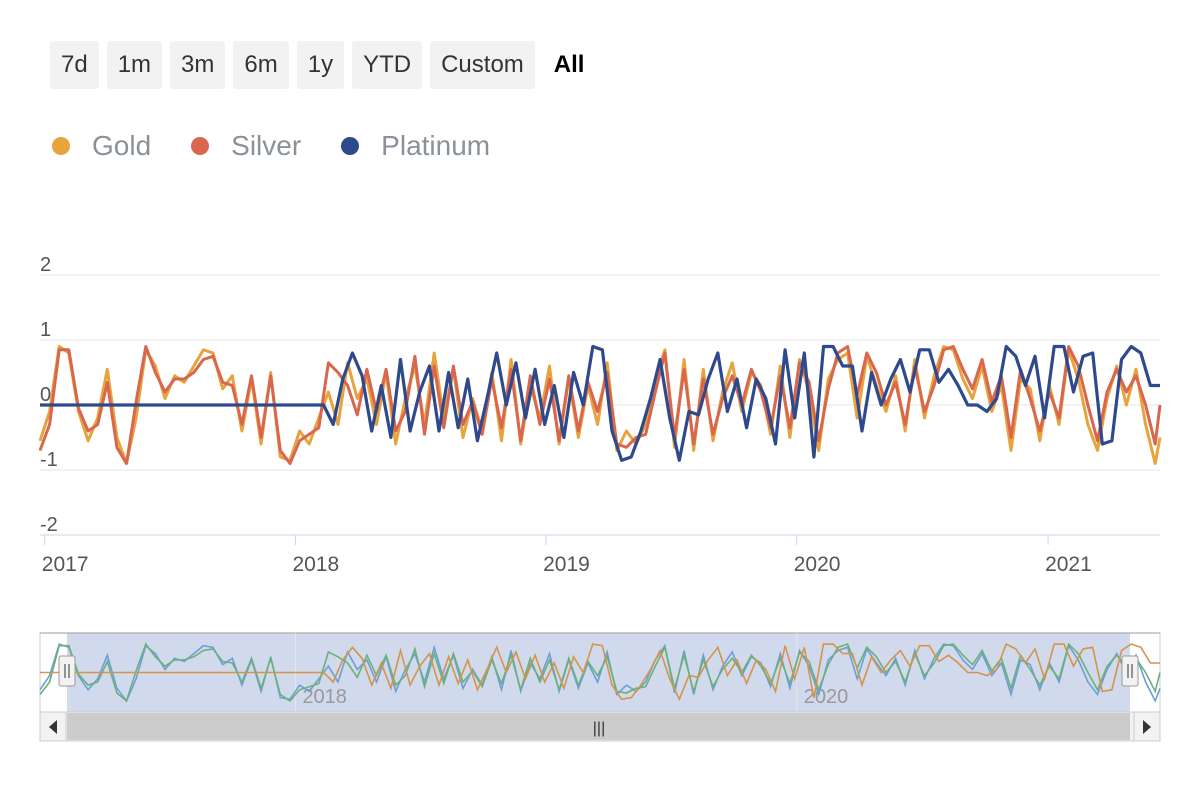 This screenshot has width=1200, height=800. What do you see at coordinates (261, 65) in the screenshot?
I see `range-button-6m: 6m` at bounding box center [261, 65].